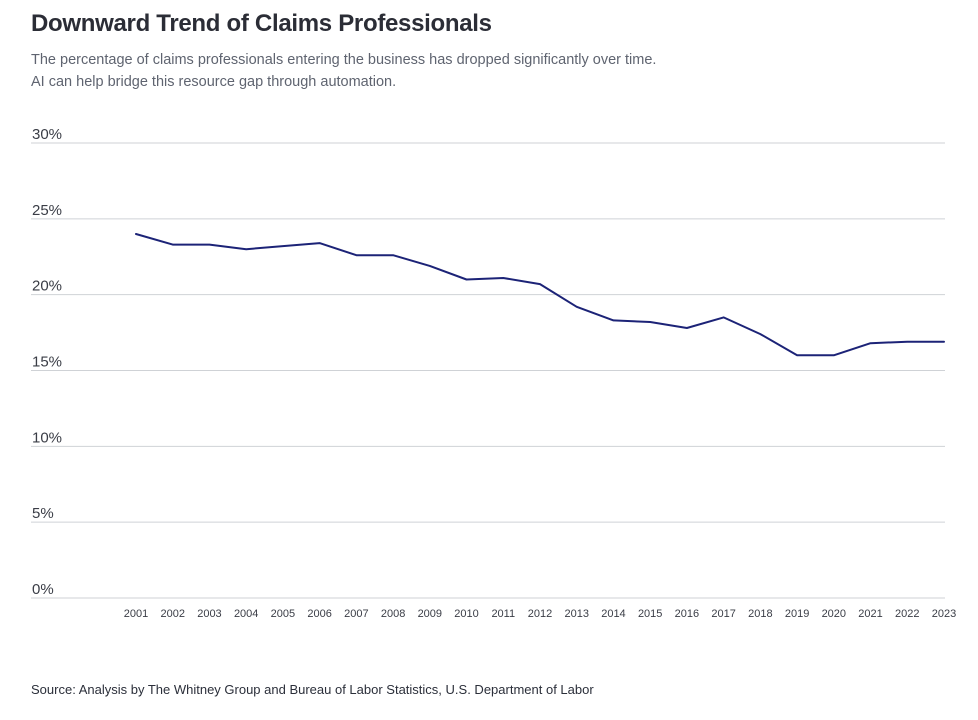  I want to click on x-tick-label: 2023, so click(944, 614).